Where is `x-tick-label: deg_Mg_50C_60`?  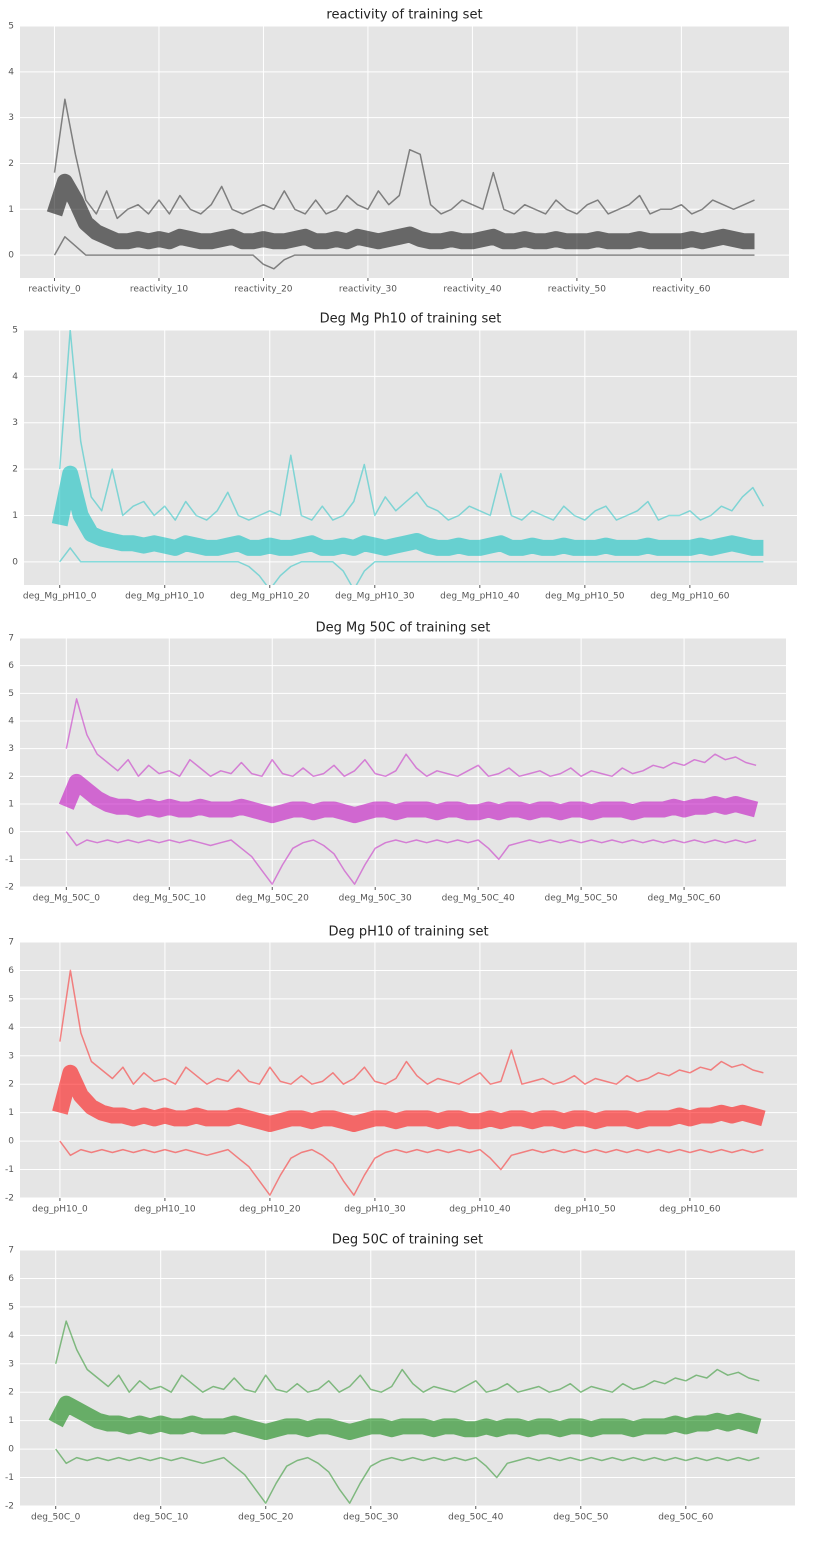 x-tick-label: deg_Mg_50C_60 is located at coordinates (684, 899).